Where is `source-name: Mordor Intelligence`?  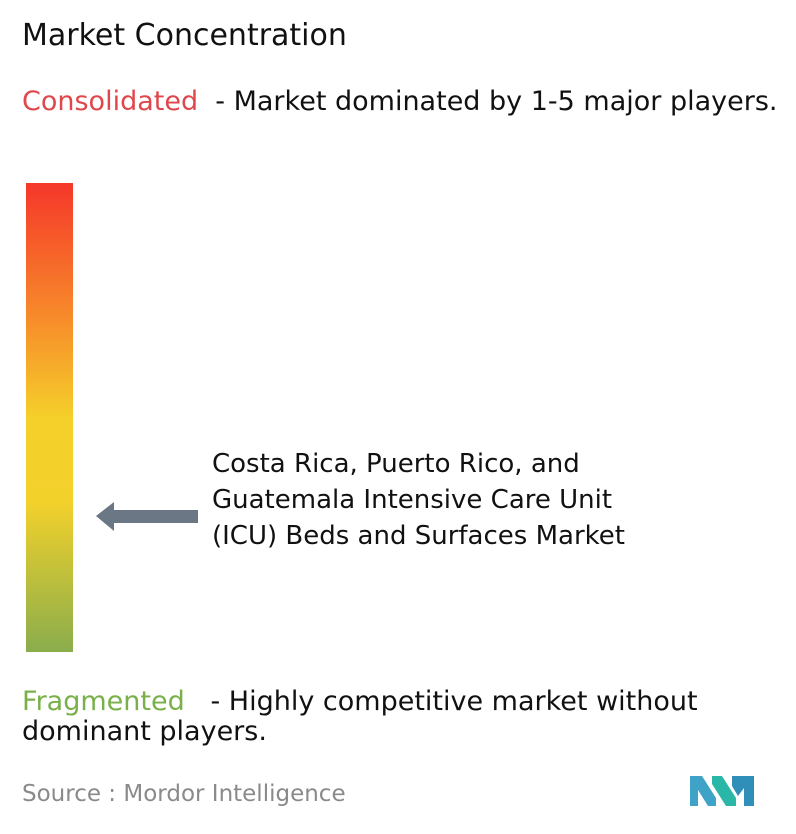
source-name: Mordor Intelligence is located at coordinates (234, 794).